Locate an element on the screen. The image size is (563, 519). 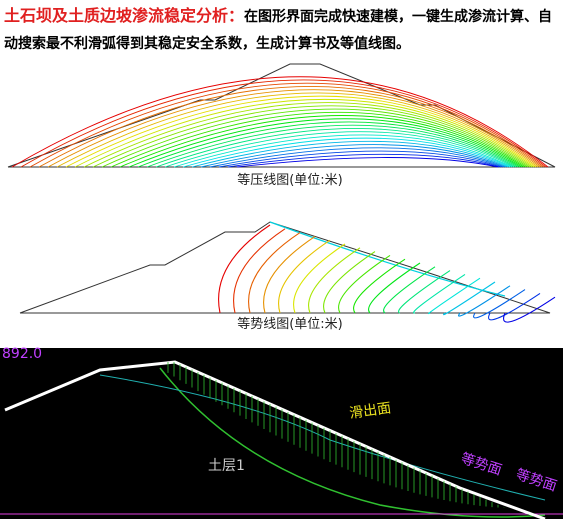
phreatic-line is located at coordinates (387, 259).